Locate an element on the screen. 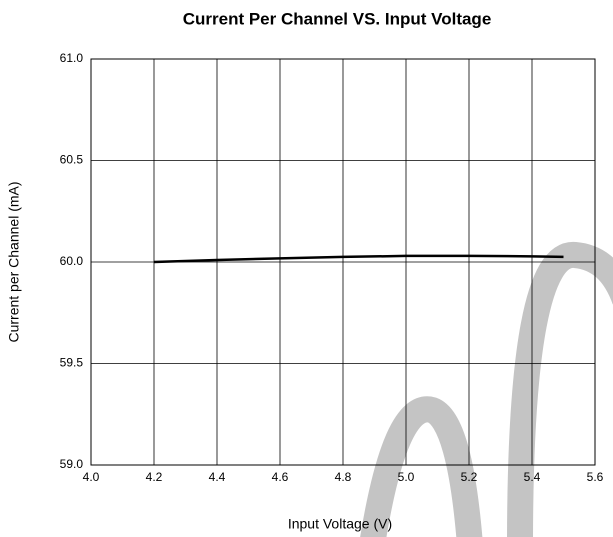 The height and width of the screenshot is (537, 613). y-tick-label: 59.5 is located at coordinates (72, 363).